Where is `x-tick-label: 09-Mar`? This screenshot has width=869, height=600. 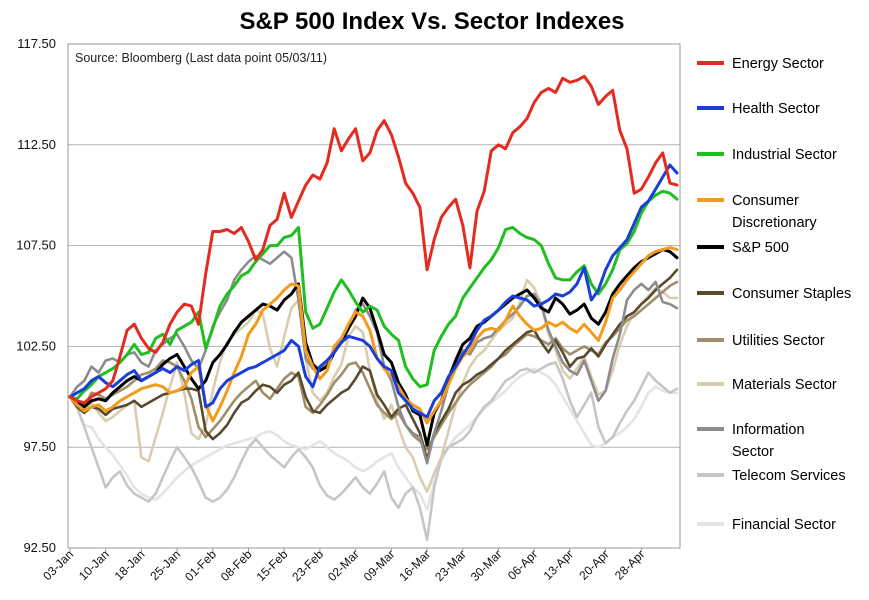 x-tick-label: 09-Mar is located at coordinates (379, 565).